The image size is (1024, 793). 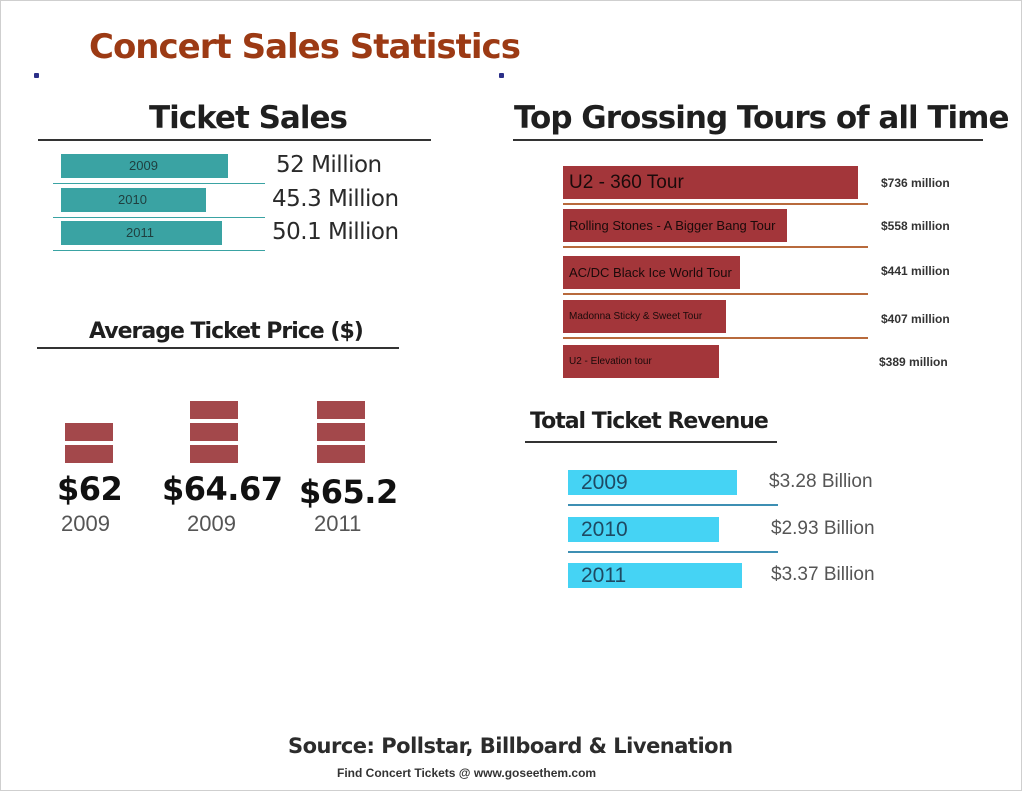 What do you see at coordinates (222, 489) in the screenshot?
I see `avg-price-value: $64.67` at bounding box center [222, 489].